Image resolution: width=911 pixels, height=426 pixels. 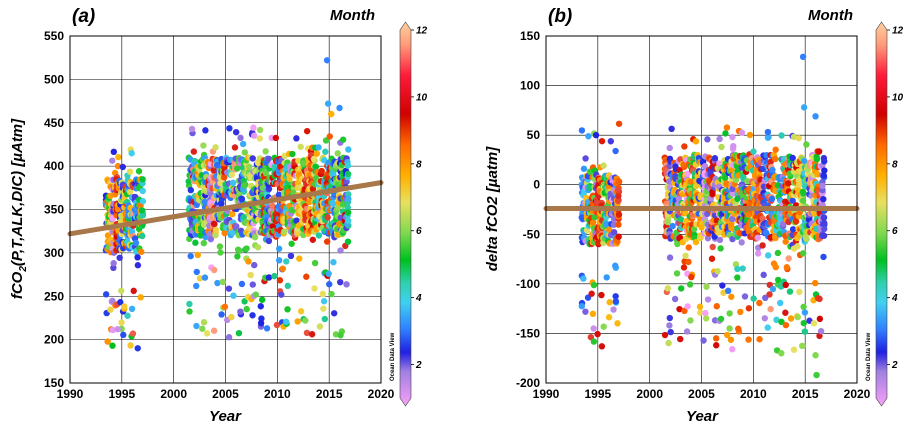 What do you see at coordinates (70, 394) in the screenshot?
I see `x-tick-label: 1990` at bounding box center [70, 394].